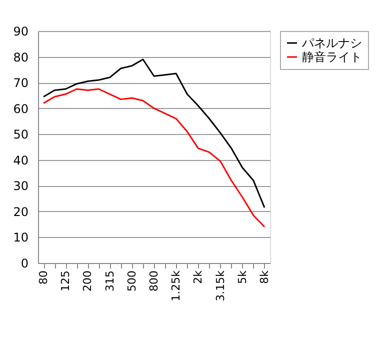 The image size is (380, 337). What do you see at coordinates (65, 281) in the screenshot?
I see `x-tick-label: 125` at bounding box center [65, 281].